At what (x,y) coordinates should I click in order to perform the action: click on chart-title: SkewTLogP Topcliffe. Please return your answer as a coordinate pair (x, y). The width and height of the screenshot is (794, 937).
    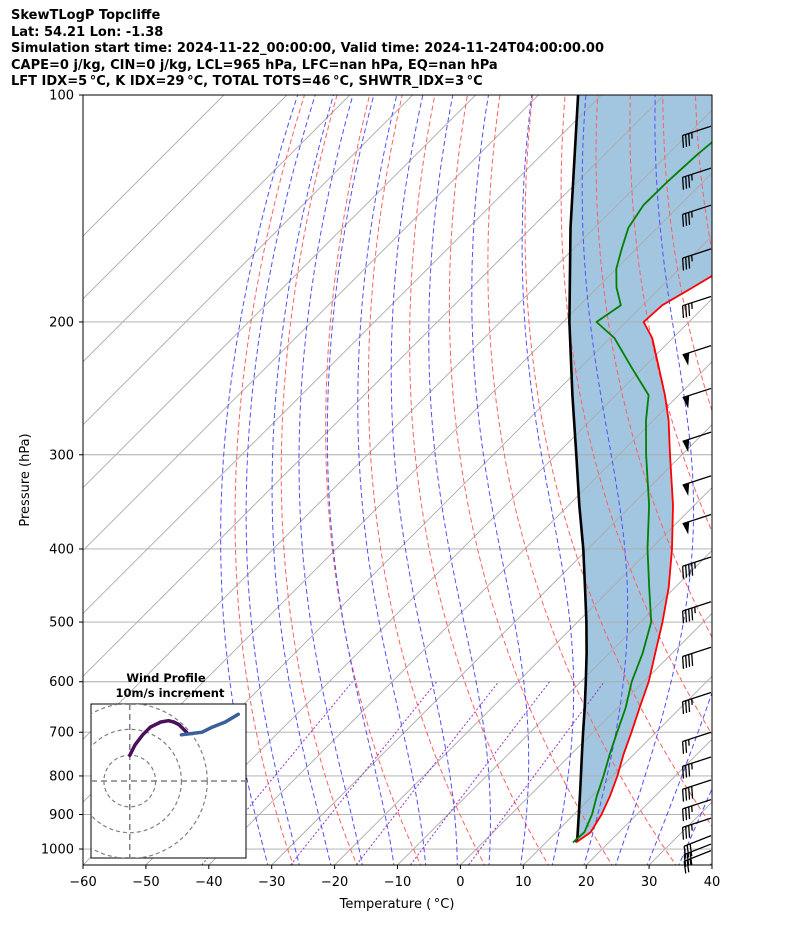
    Looking at the image, I should click on (86, 15).